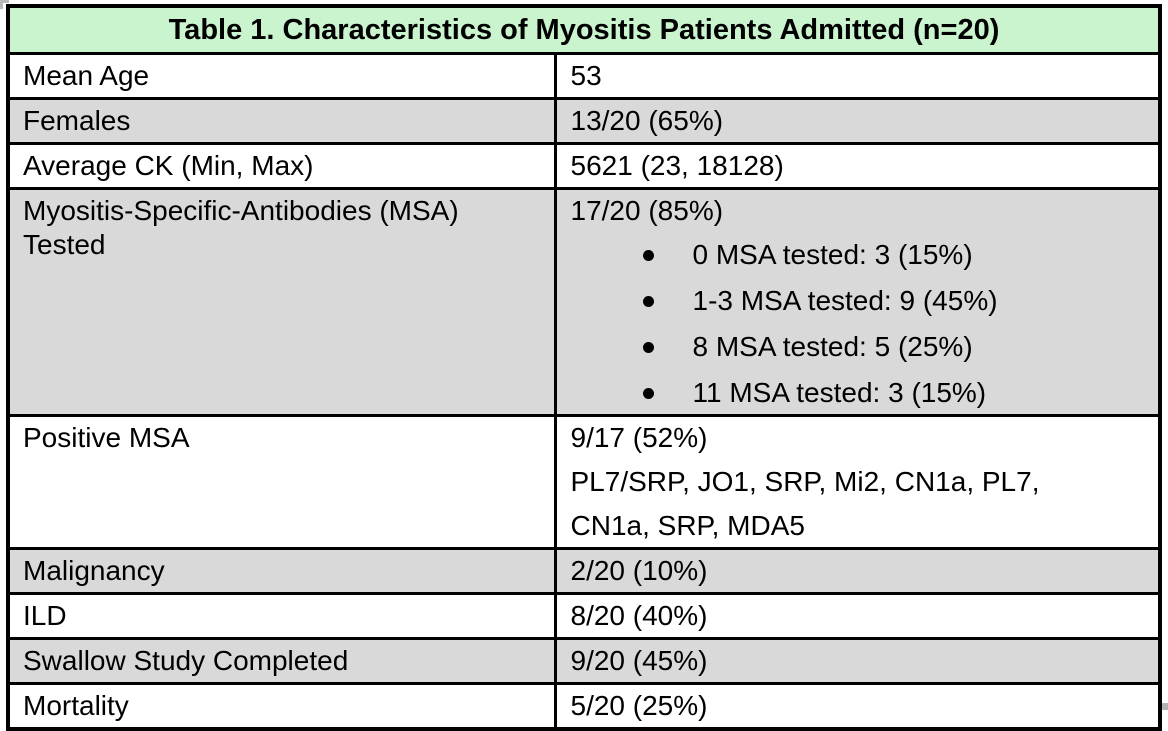 The image size is (1168, 731). Describe the element at coordinates (857, 76) in the screenshot. I see `row-value: 53` at that location.